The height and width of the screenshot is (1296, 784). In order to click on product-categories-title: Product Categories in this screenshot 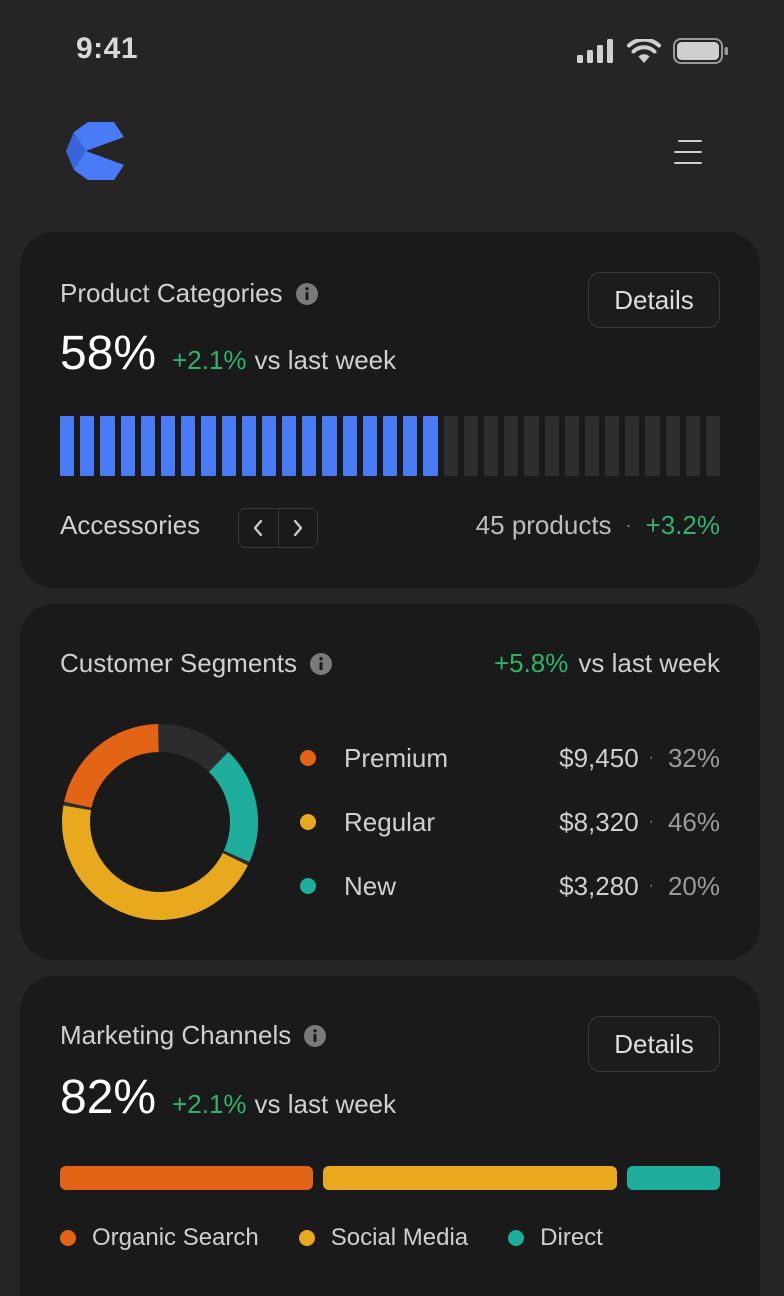, I will do `click(171, 293)`.